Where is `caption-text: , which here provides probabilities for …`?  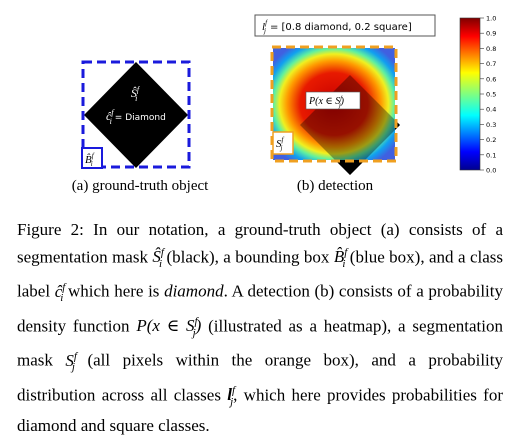 caption-text: , which here provides probabilities for … is located at coordinates (260, 410).